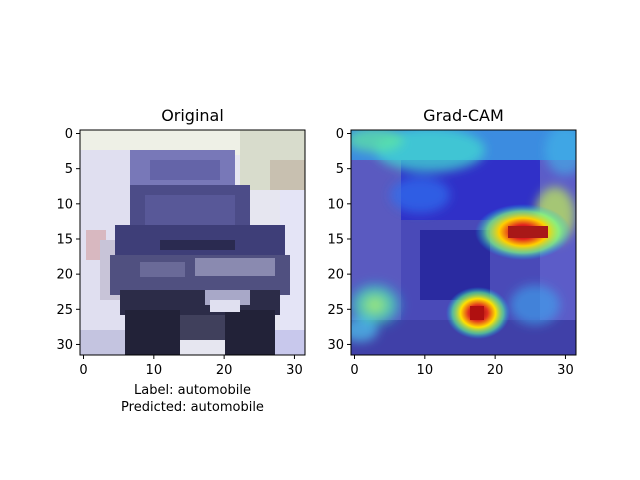  What do you see at coordinates (83, 370) in the screenshot?
I see `original-x-tick-label: 0` at bounding box center [83, 370].